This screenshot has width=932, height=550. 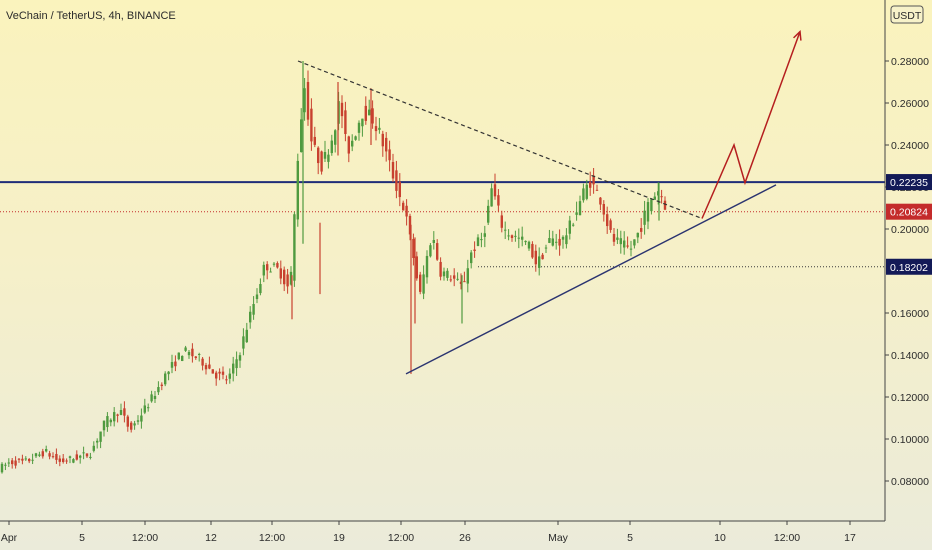 What do you see at coordinates (428, 532) in the screenshot?
I see `time-axis-ticks: Apr 5 12:00 12 12:00 19 12:00 26 May 5 10 12:00 17` at bounding box center [428, 532].